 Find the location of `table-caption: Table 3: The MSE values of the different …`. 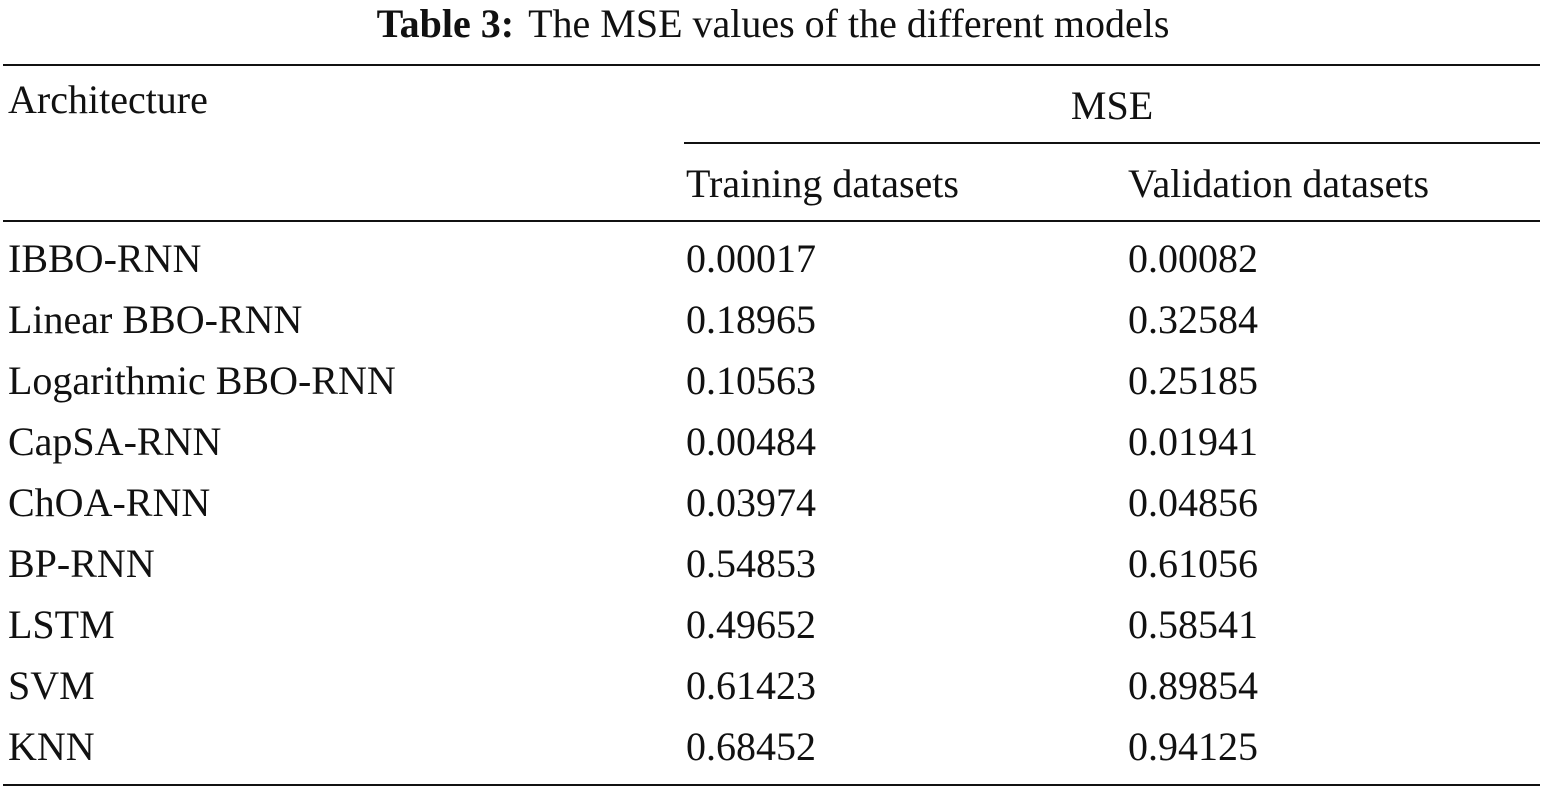

table-caption: Table 3: The MSE values of the different … is located at coordinates (773, 26).